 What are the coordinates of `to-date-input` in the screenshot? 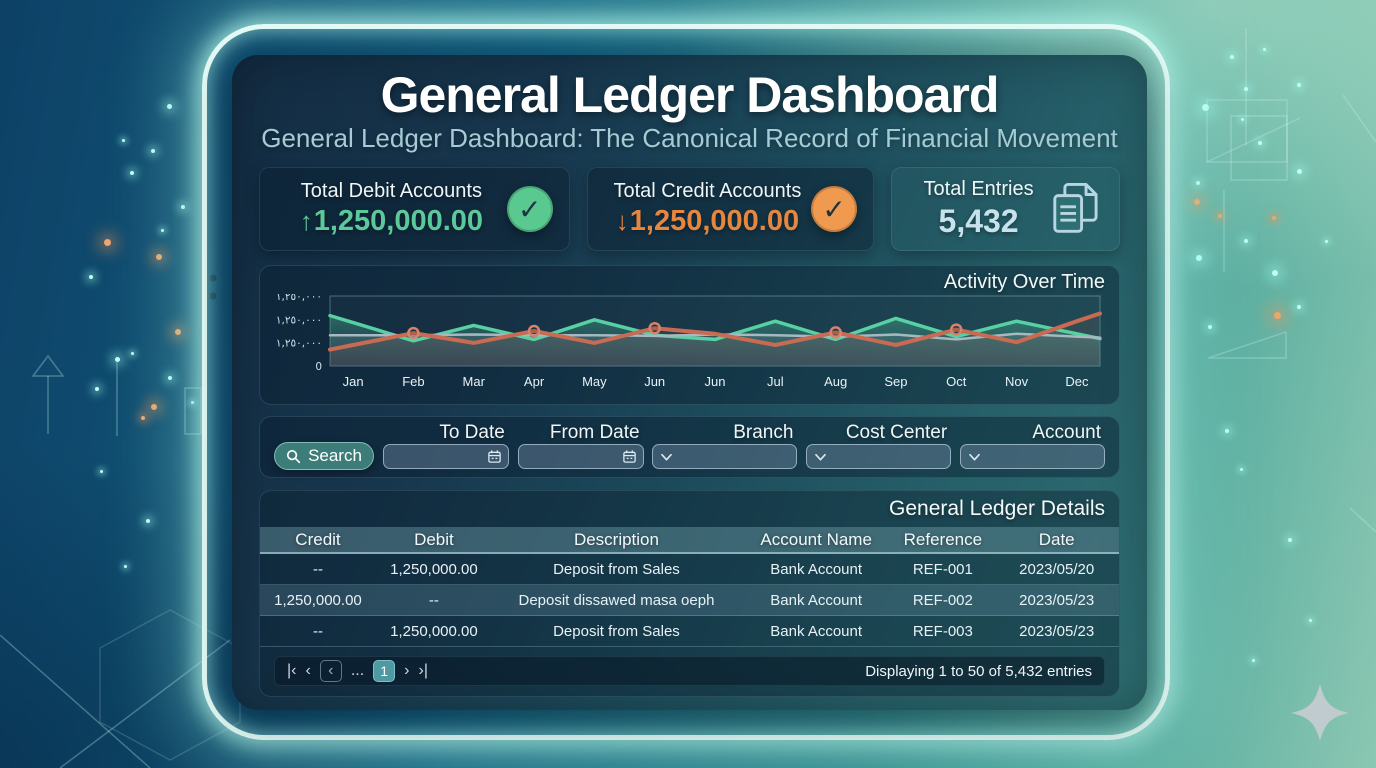 It's located at (445, 456).